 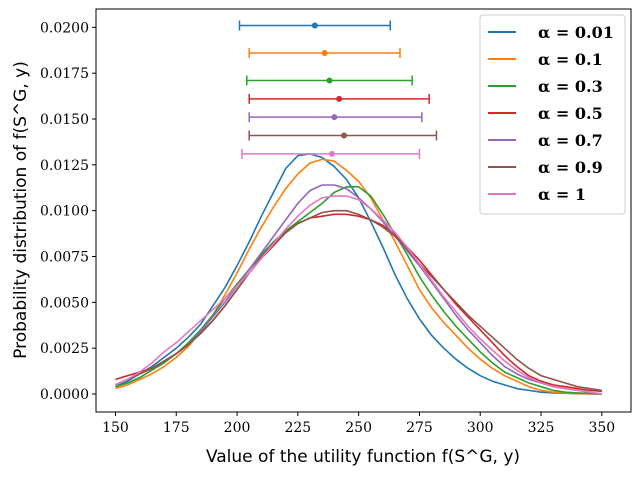 I want to click on legend-item-4: α = 0.7, so click(x=545, y=140).